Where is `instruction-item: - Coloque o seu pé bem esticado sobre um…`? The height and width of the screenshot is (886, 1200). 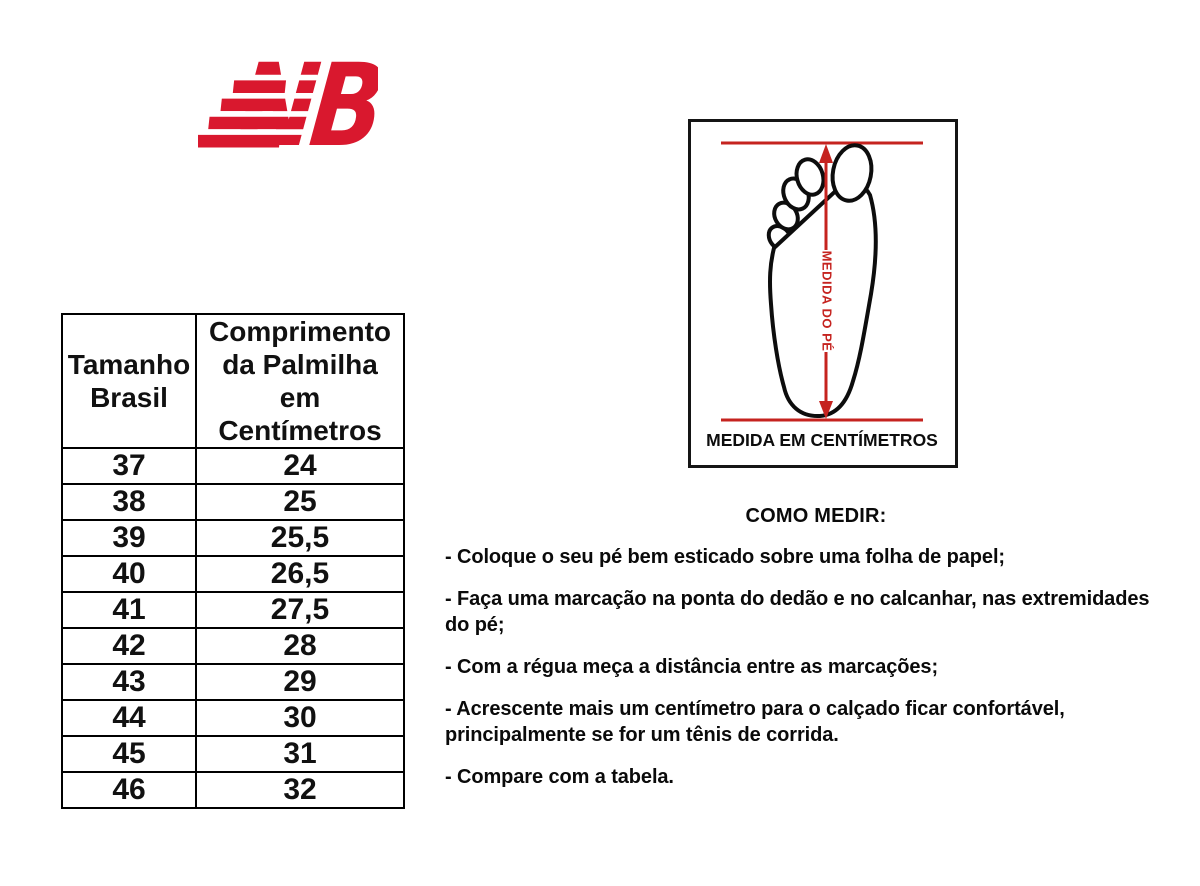 instruction-item: - Coloque o seu pé bem esticado sobre um… is located at coordinates (725, 557).